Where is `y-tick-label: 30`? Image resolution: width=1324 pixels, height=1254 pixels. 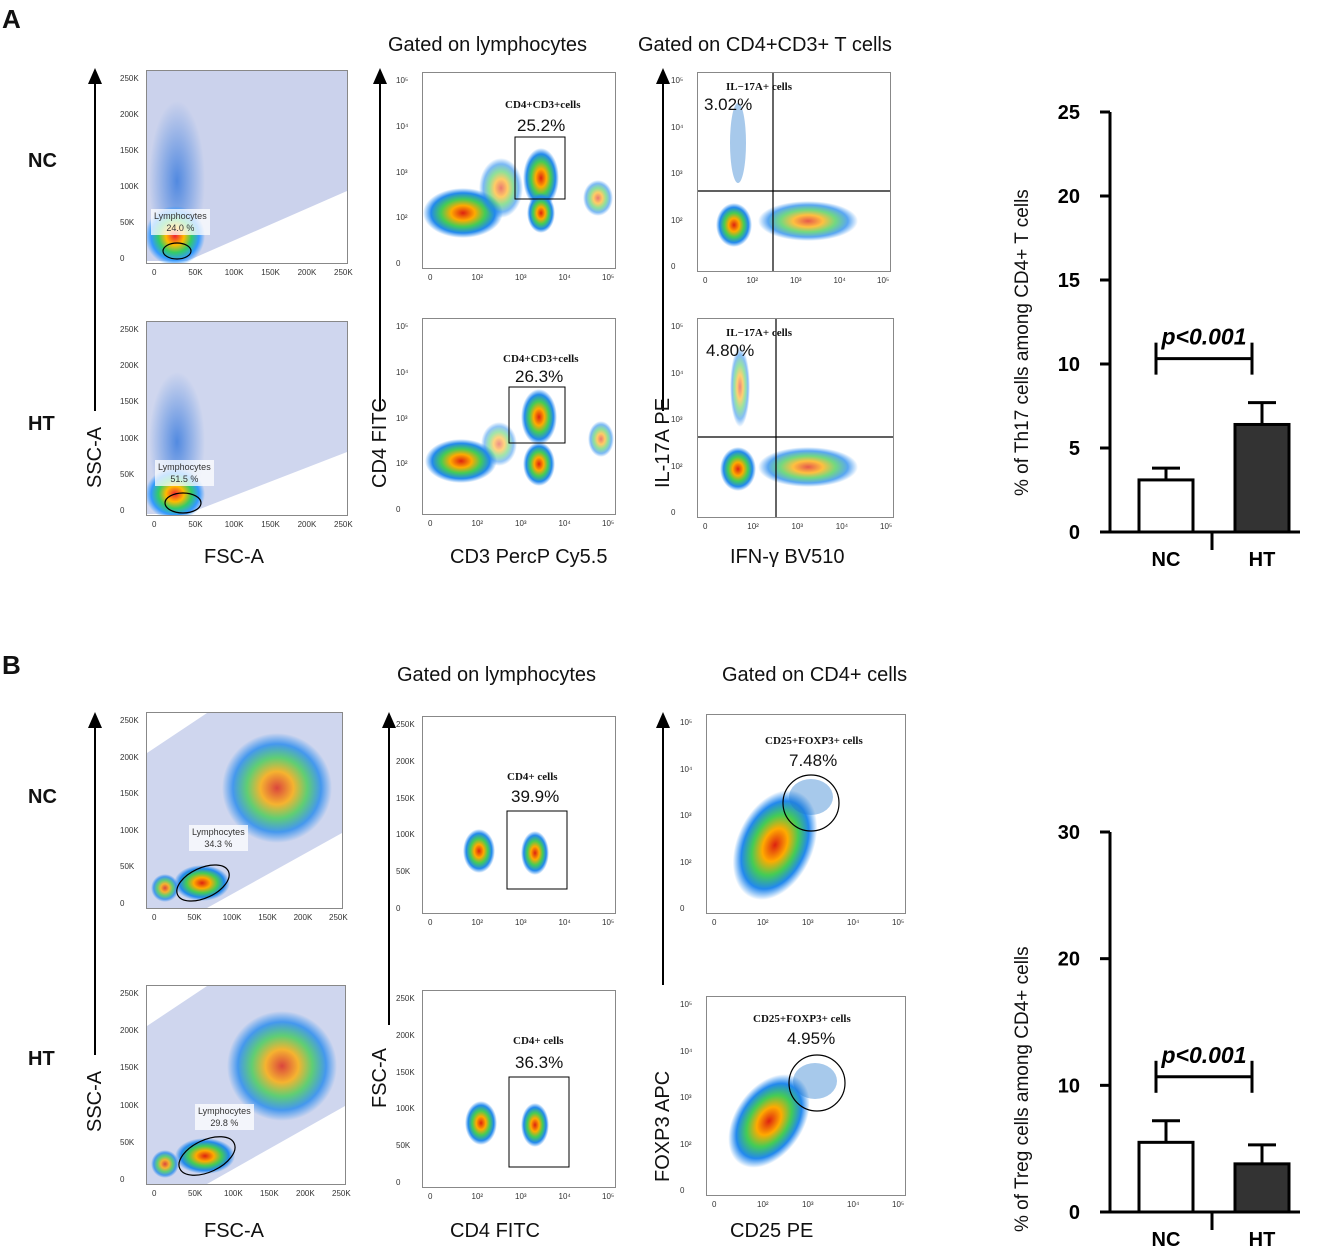
y-tick-label: 30 is located at coordinates (1069, 833).